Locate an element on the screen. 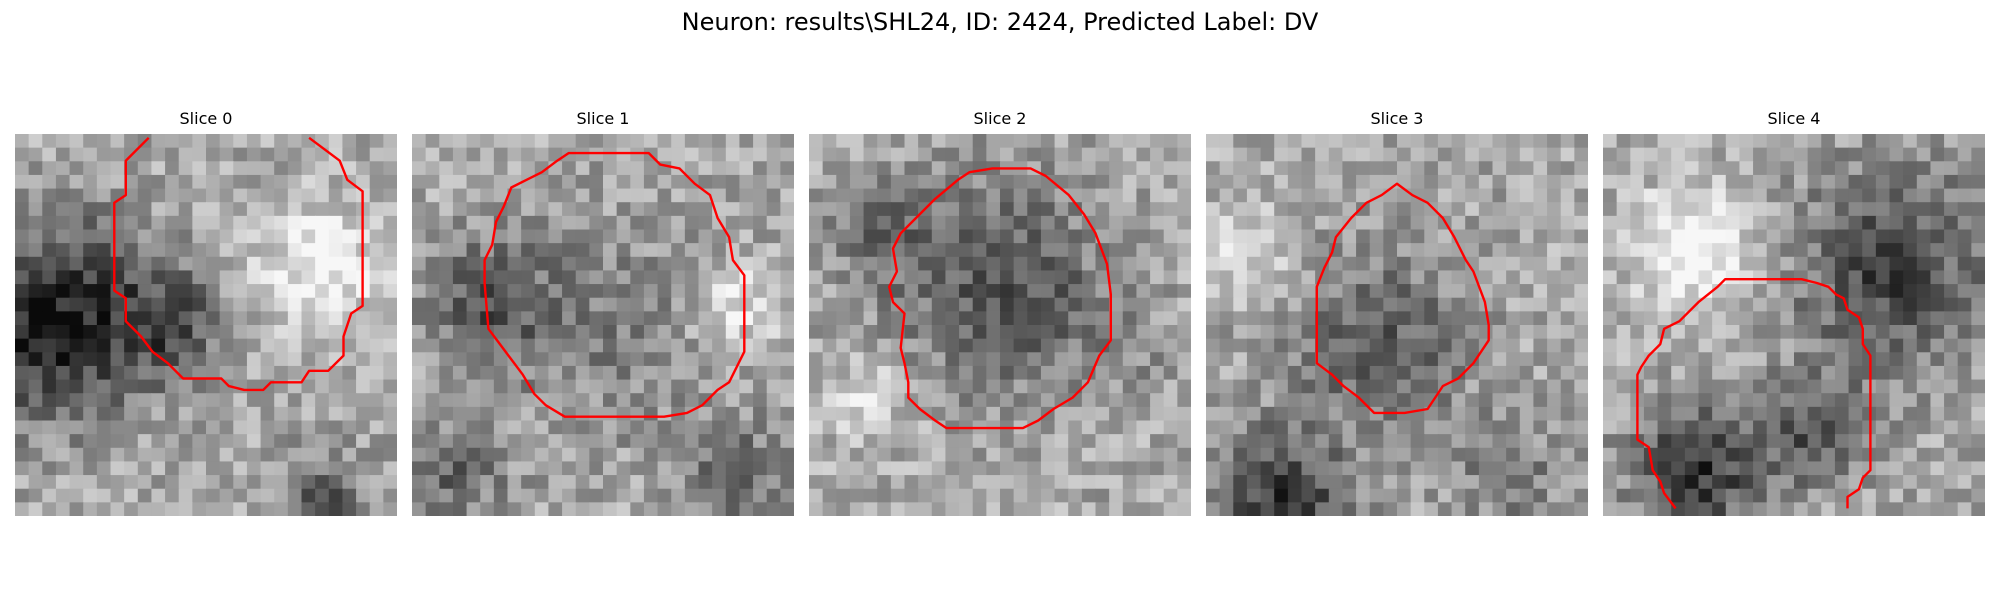 This screenshot has width=2000, height=600. slice-title: Slice 4 is located at coordinates (1794, 118).